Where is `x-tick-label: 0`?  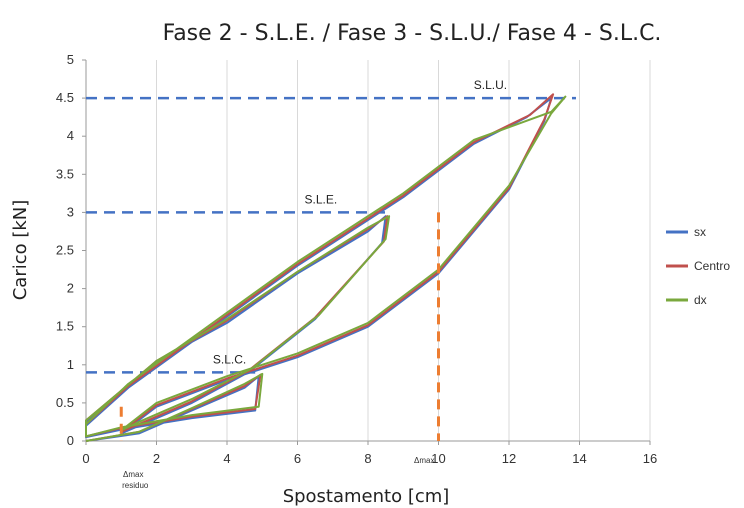 x-tick-label: 0 is located at coordinates (85, 458).